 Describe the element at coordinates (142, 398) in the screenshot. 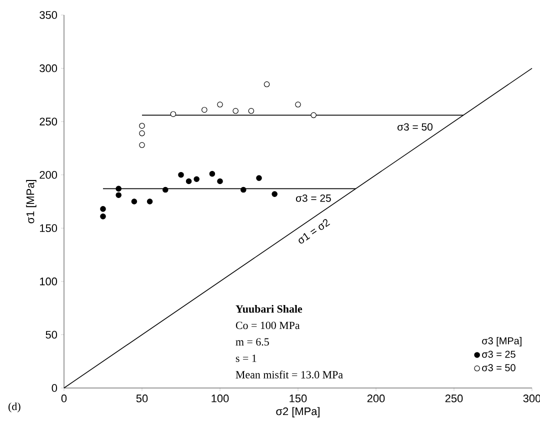

I see `x-tick-label: 50` at that location.